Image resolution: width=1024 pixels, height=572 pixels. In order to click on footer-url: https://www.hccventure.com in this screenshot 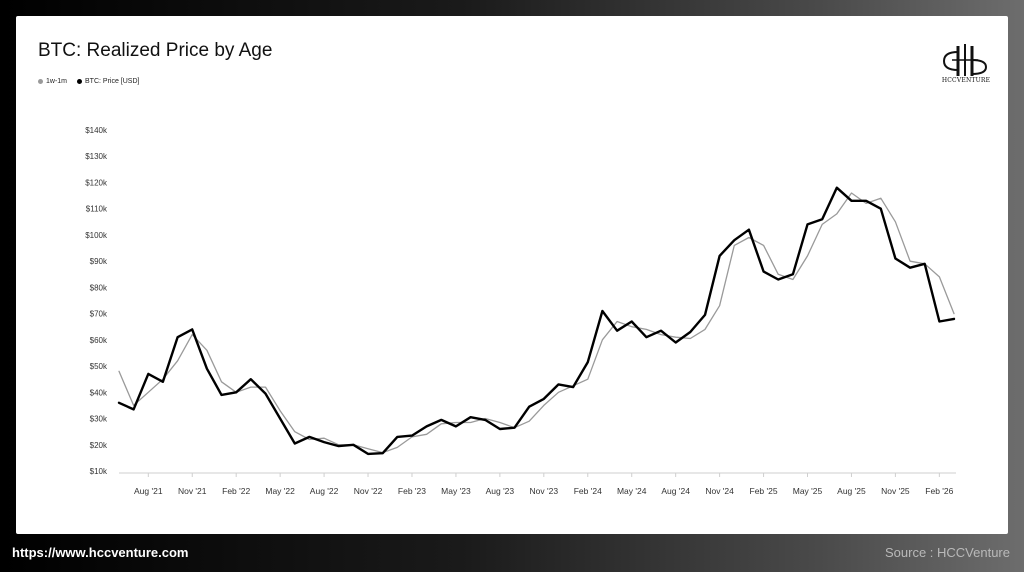, I will do `click(100, 552)`.